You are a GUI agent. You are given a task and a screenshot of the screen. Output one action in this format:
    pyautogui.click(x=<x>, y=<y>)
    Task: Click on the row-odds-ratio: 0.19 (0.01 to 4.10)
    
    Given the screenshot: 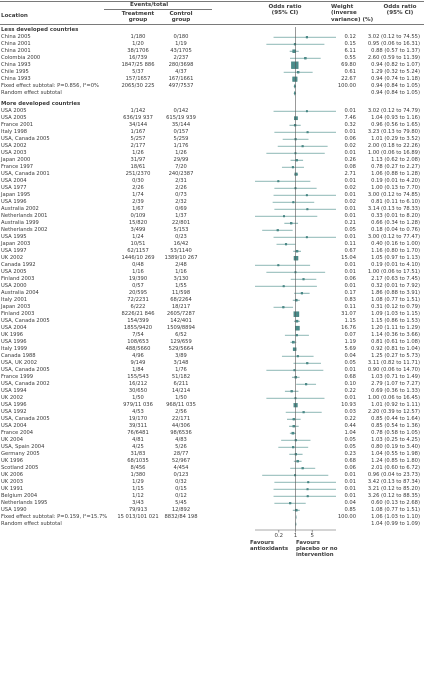 What is the action you would take?
    pyautogui.click(x=395, y=265)
    